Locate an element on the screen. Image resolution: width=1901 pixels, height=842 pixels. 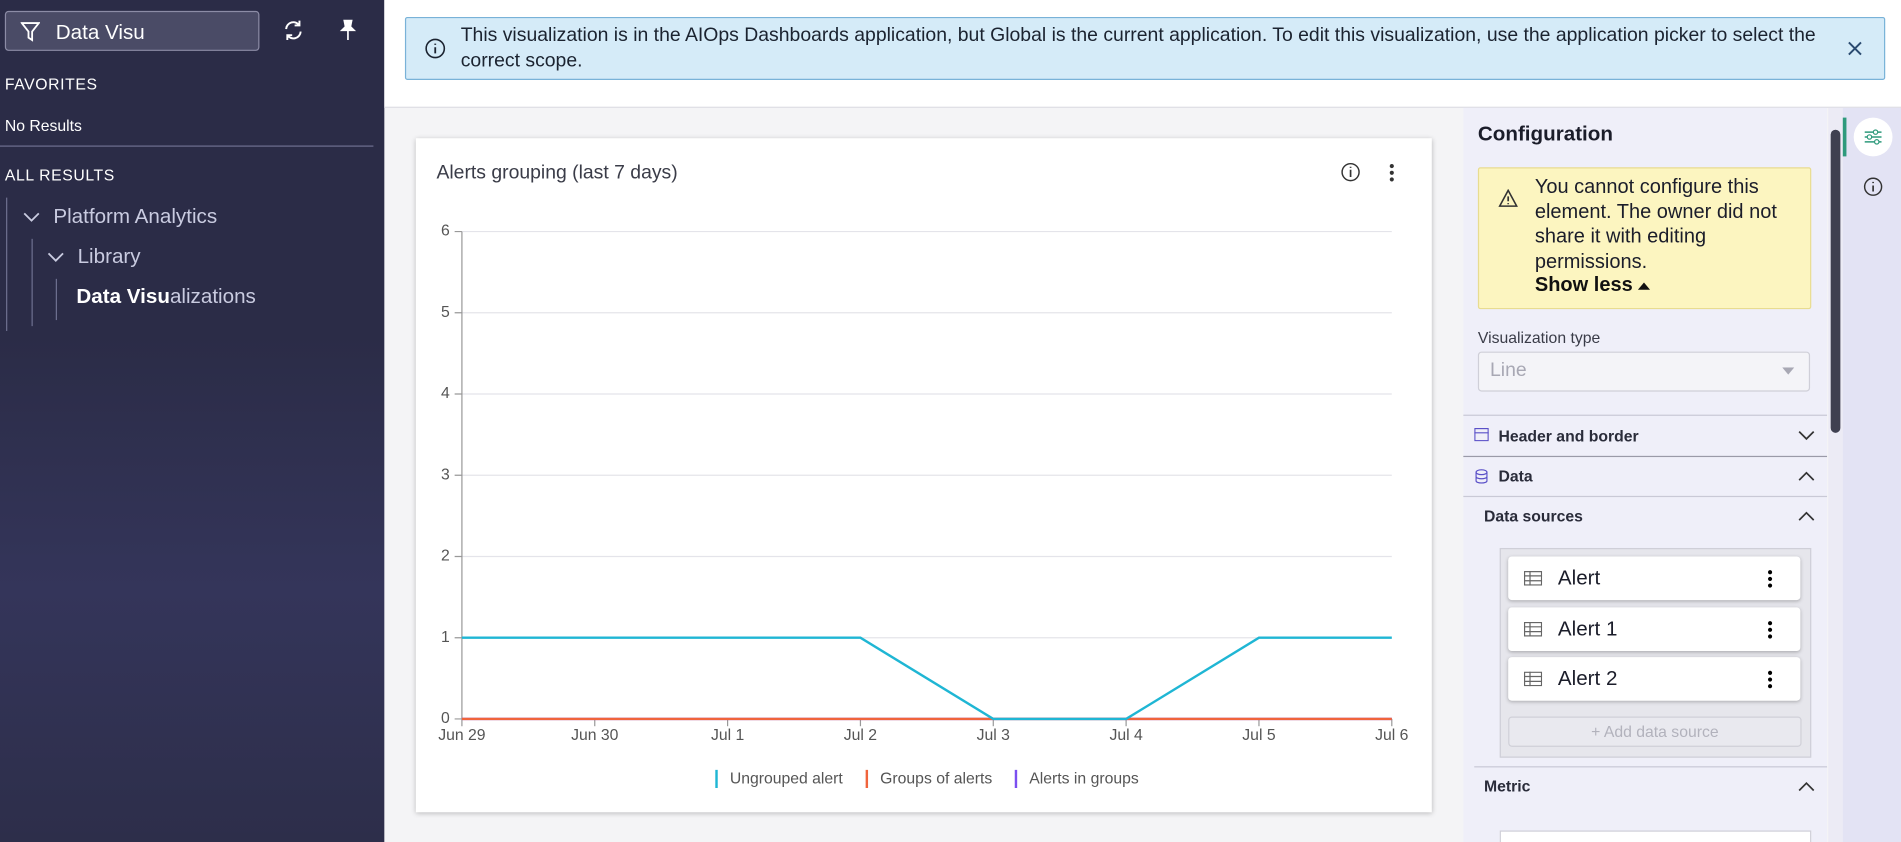
y-tick-label: 3 is located at coordinates (445, 474).